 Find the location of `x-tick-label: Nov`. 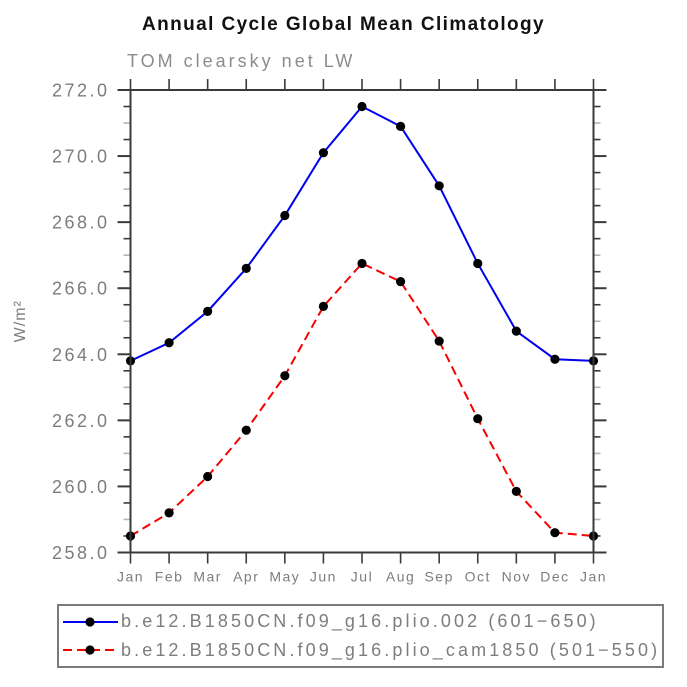

x-tick-label: Nov is located at coordinates (516, 577).